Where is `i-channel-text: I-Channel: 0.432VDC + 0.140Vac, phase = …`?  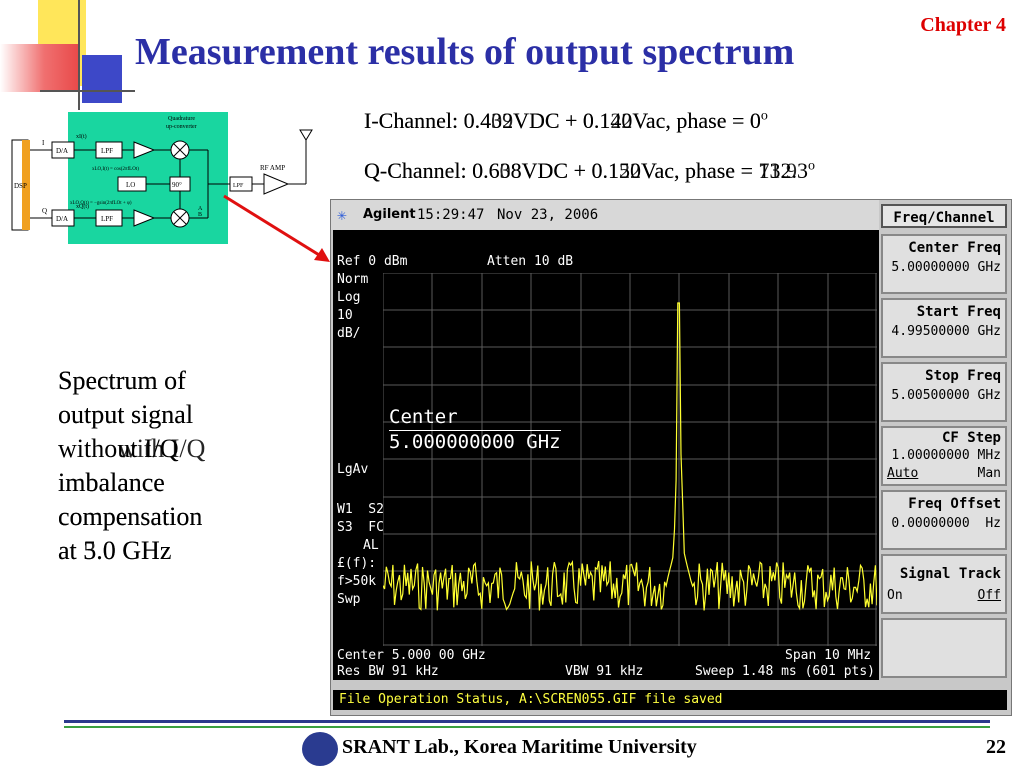 i-channel-text: I-Channel: 0.432VDC + 0.140Vac, phase = … is located at coordinates (562, 120).